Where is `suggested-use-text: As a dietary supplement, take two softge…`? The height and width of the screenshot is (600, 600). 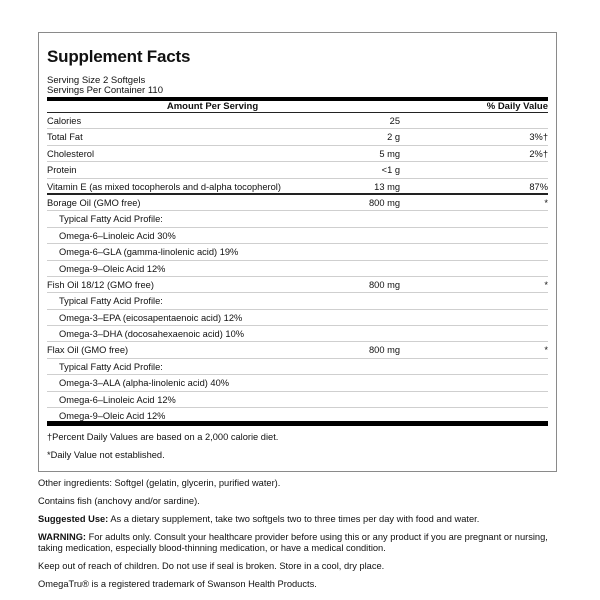
suggested-use-text: As a dietary supplement, take two softge… is located at coordinates (294, 519).